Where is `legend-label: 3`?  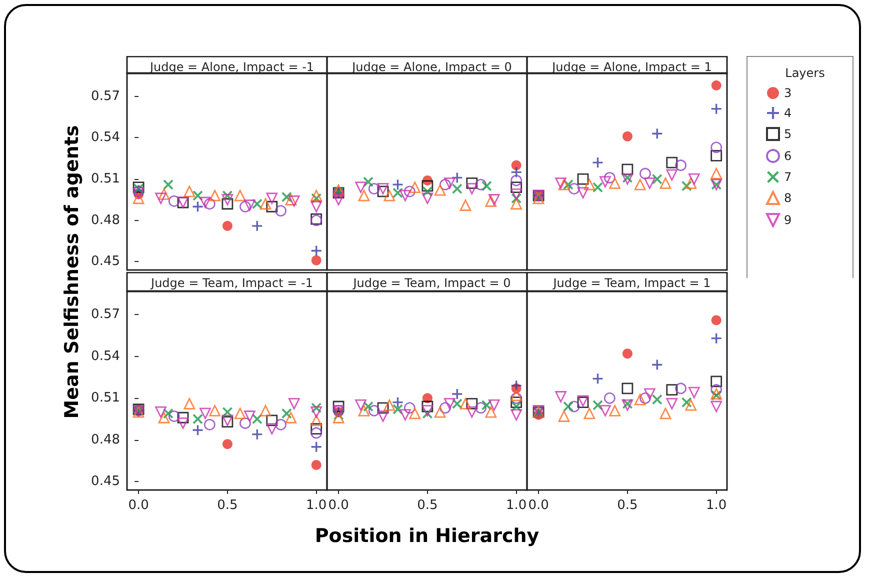
legend-label: 3 is located at coordinates (788, 93).